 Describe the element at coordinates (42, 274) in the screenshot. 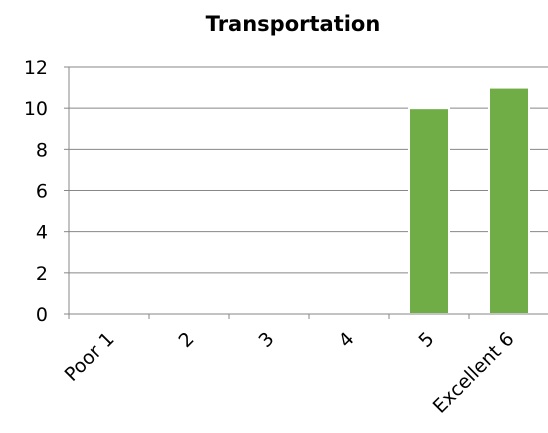

I see `y-tick-label-2: 2` at that location.